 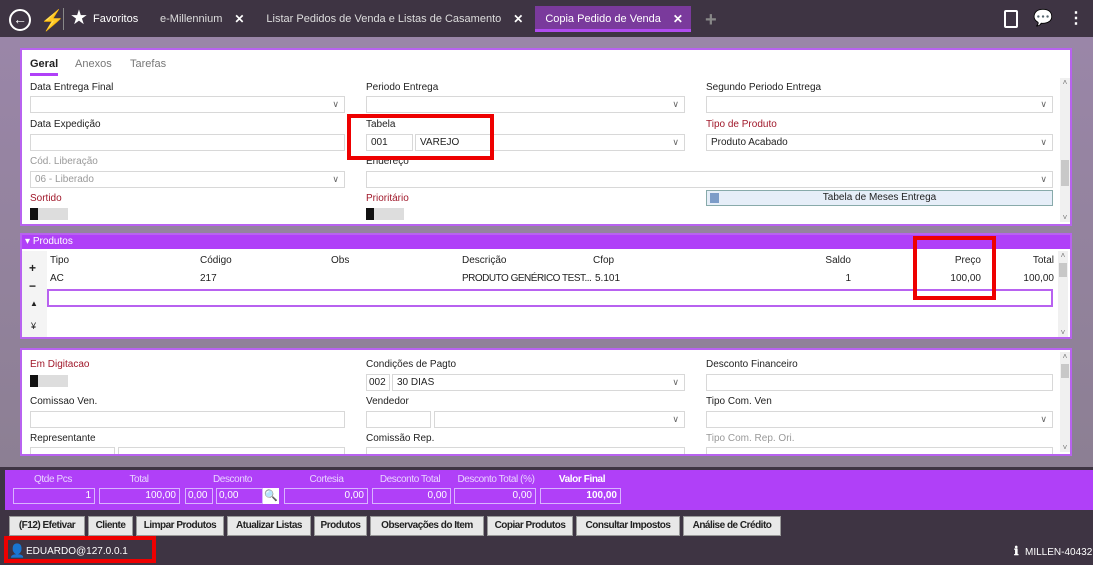 What do you see at coordinates (838, 260) in the screenshot?
I see `col-saldo: Saldo` at bounding box center [838, 260].